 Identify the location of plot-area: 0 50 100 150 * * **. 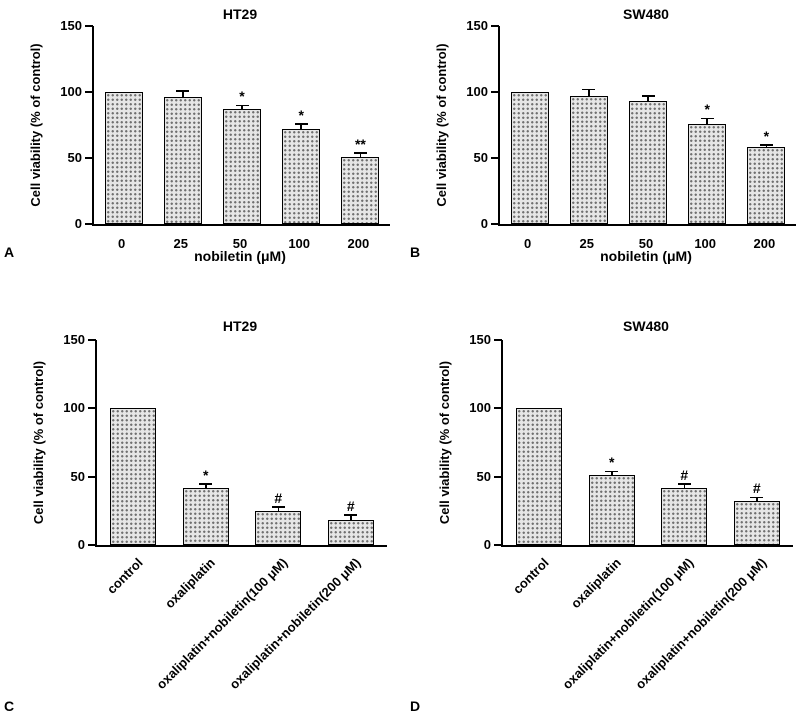
(225, 124).